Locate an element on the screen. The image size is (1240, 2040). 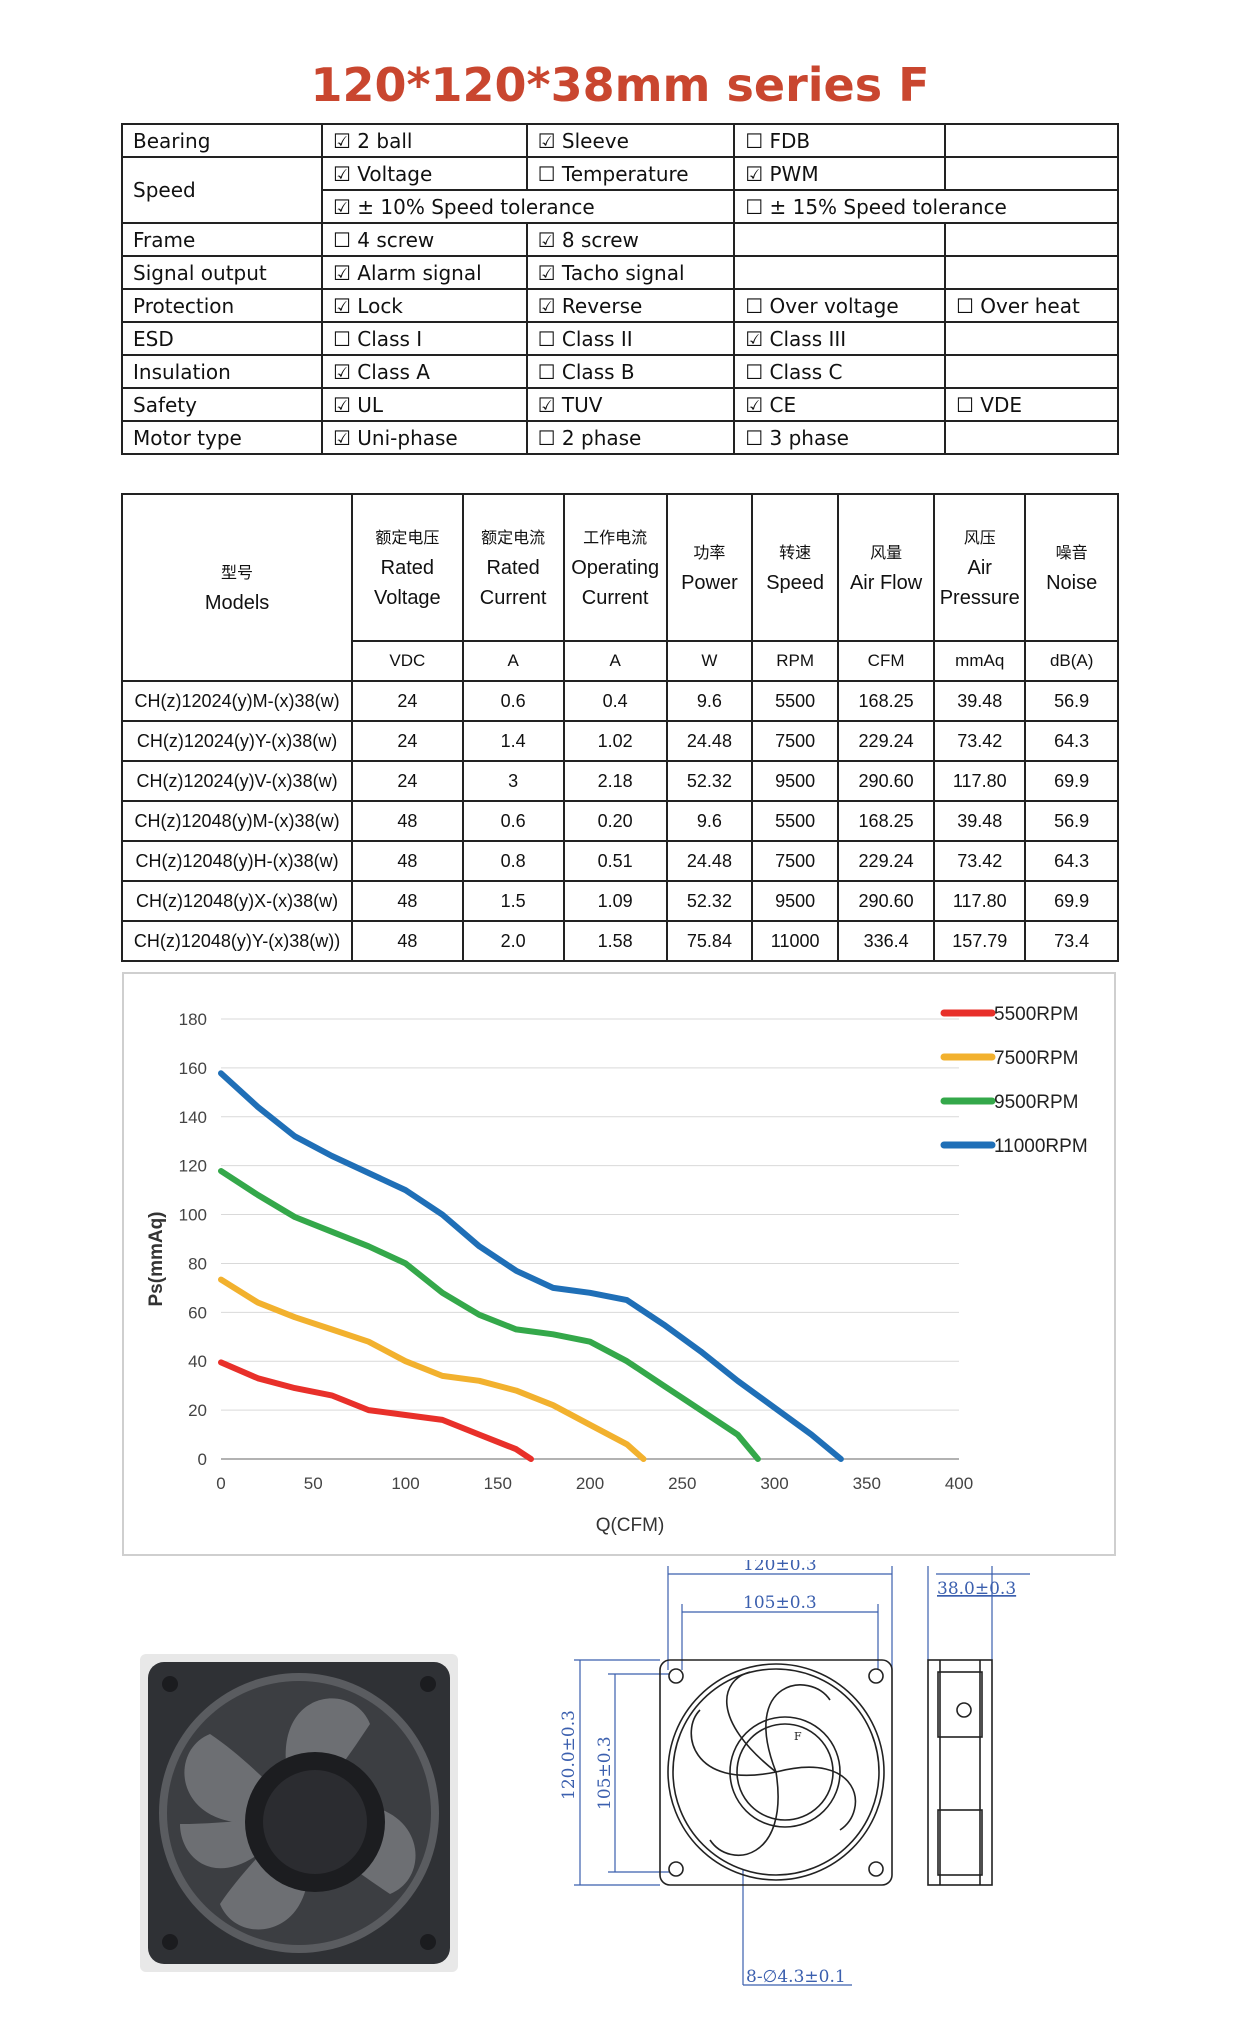
spec-header-cn: 风压 is located at coordinates (979, 537).